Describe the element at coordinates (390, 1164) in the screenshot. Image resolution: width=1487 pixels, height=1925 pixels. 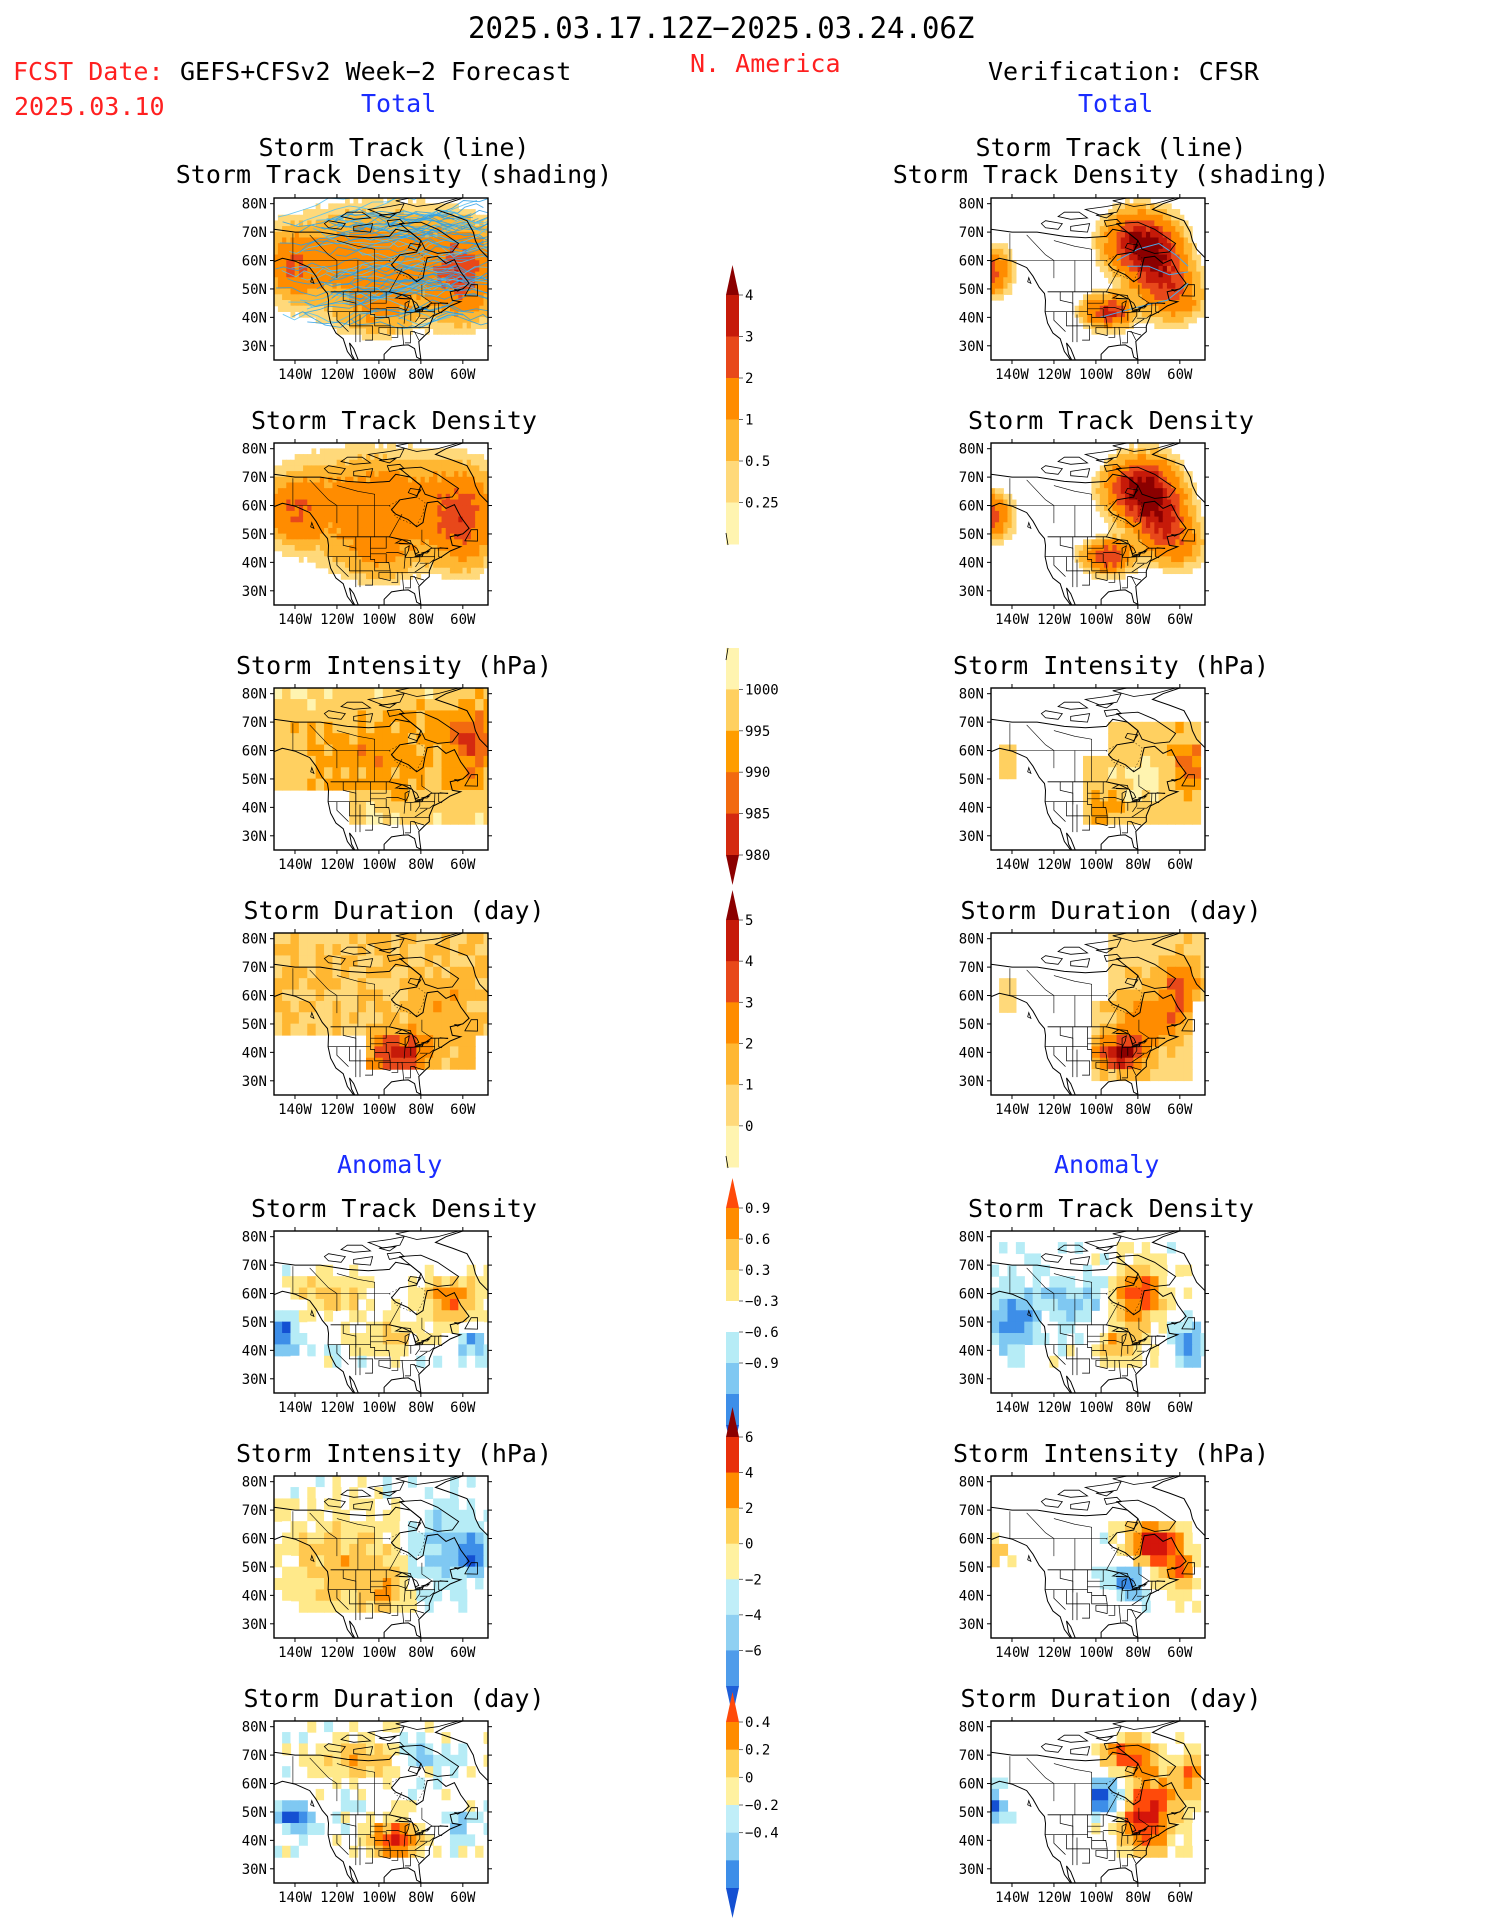
I see `left-anomaly-heading: Anomaly` at that location.